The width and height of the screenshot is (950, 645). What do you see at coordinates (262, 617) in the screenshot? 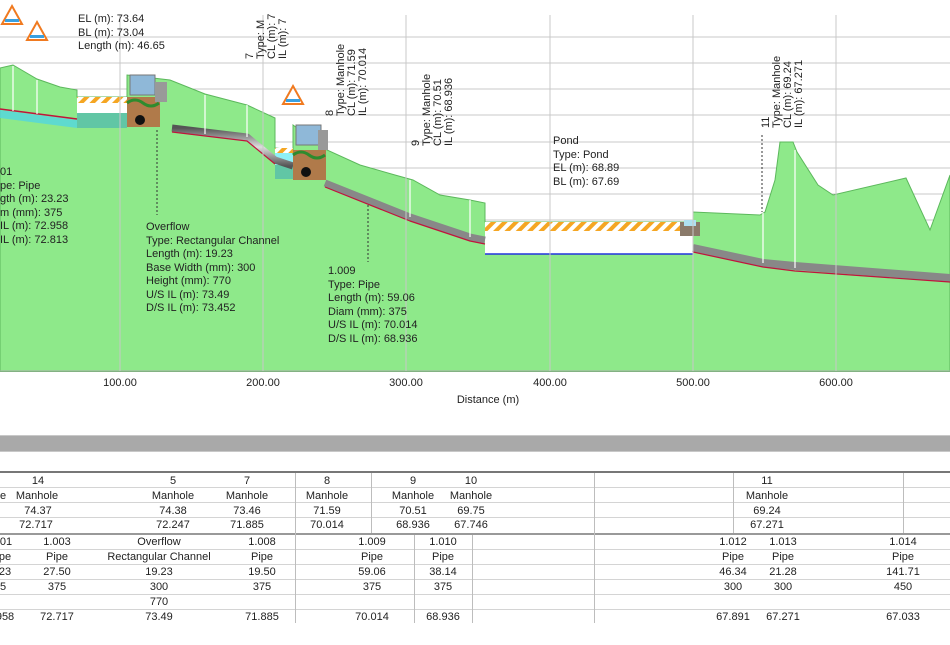
I see `link-us-invert: 71.885` at bounding box center [262, 617].